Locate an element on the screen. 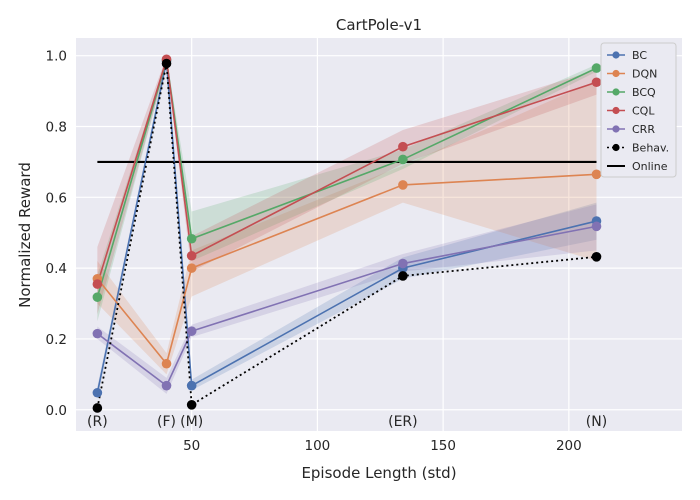 This screenshot has height=500, width=700. legend-item-dqn: DQN is located at coordinates (632, 74).